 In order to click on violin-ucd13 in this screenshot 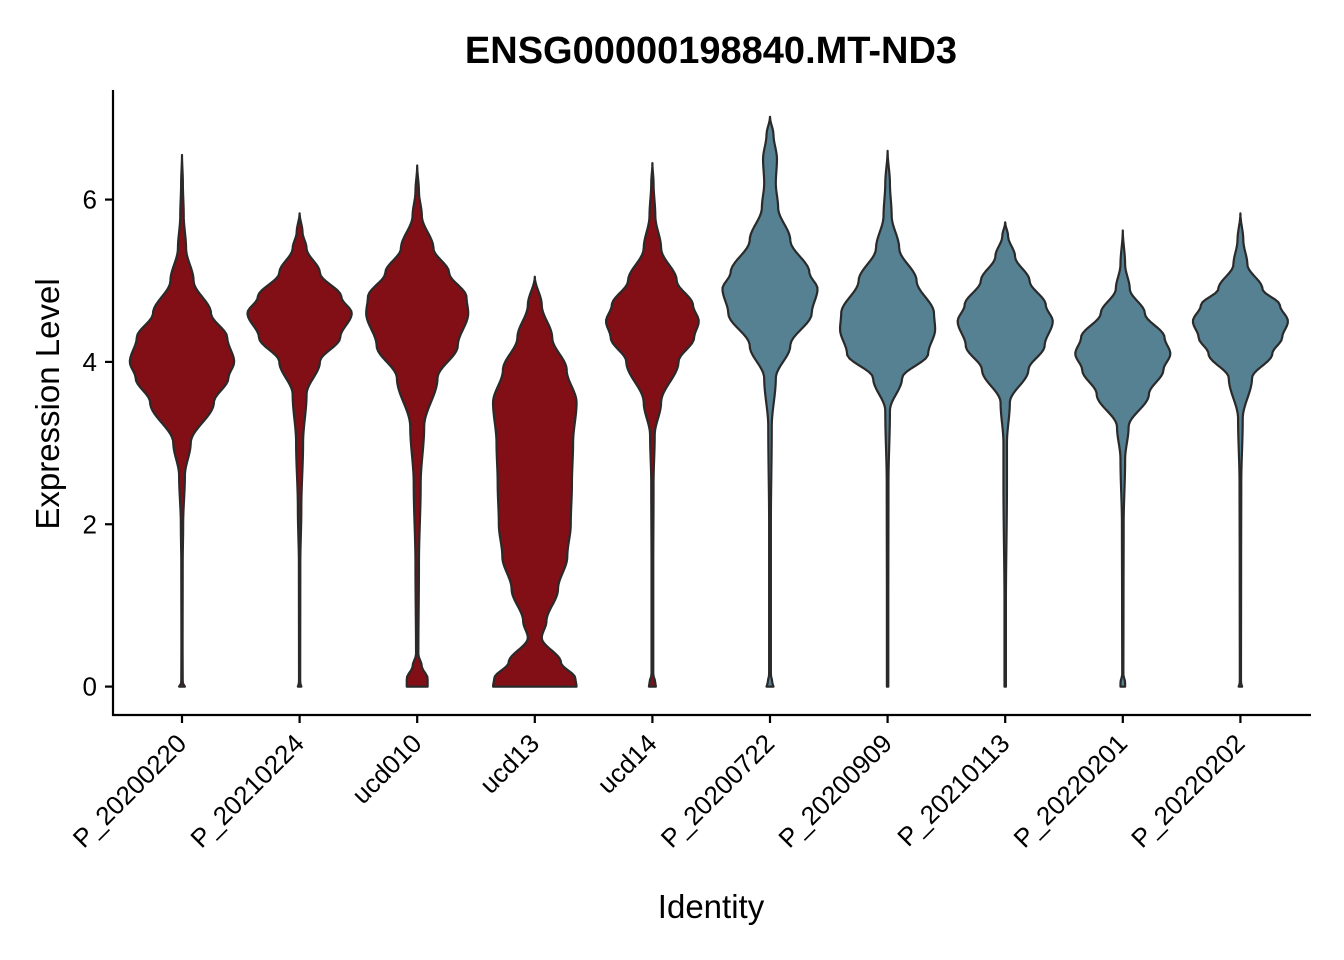, I will do `click(534, 481)`.